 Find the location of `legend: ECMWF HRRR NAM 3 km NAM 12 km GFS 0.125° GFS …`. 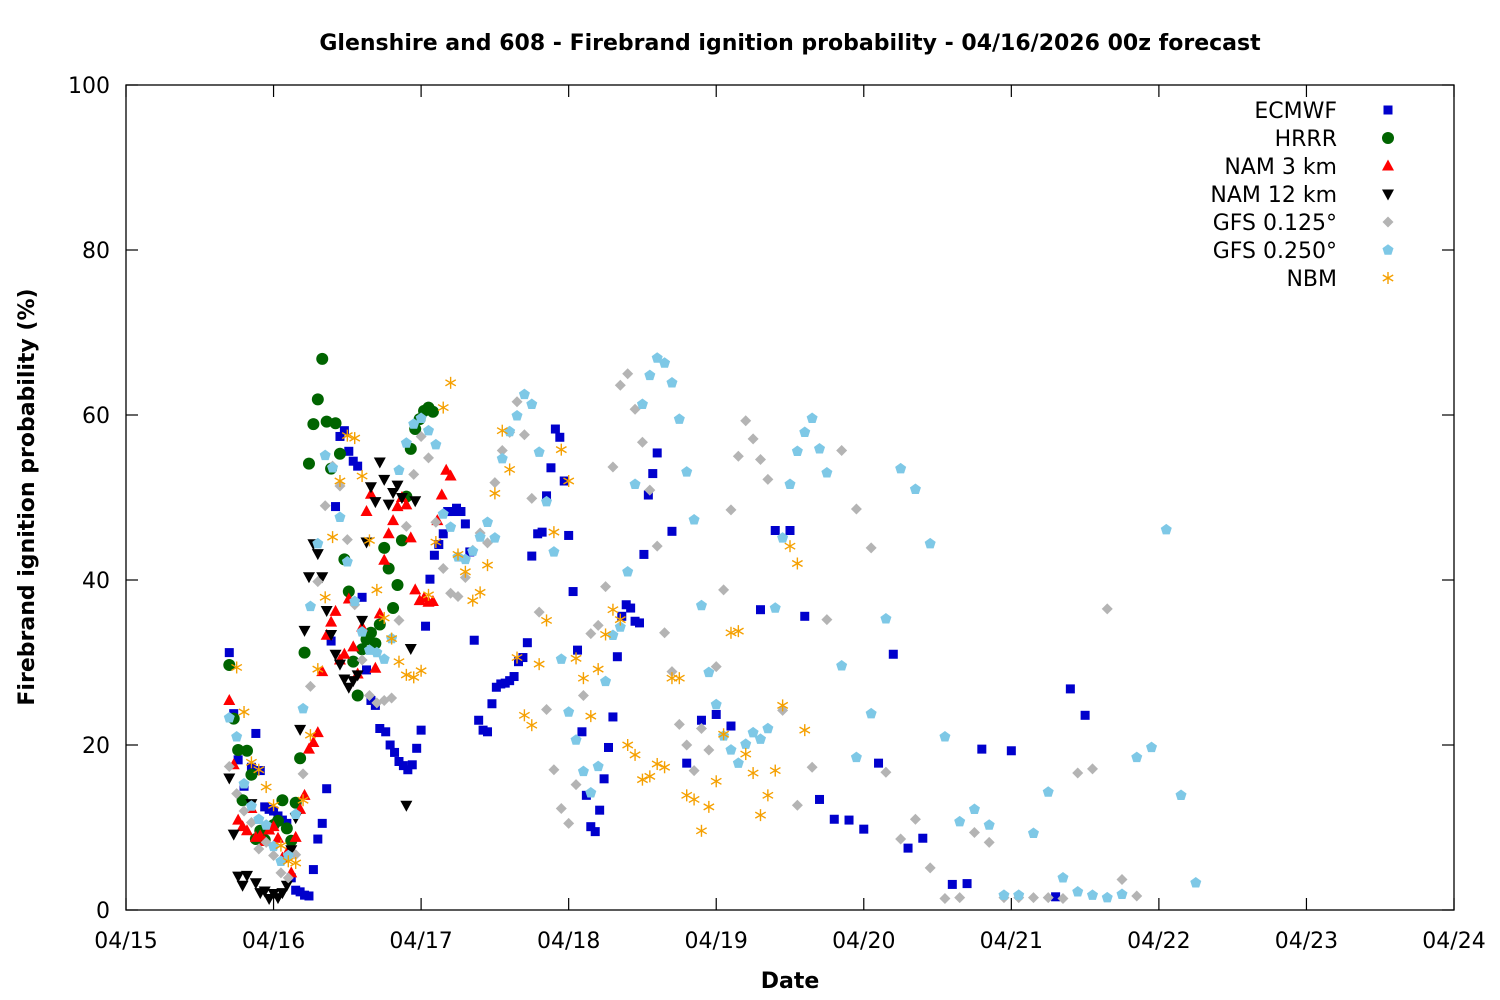

legend: ECMWF HRRR NAM 3 km NAM 12 km GFS 0.125° GFS … is located at coordinates (1302, 195).